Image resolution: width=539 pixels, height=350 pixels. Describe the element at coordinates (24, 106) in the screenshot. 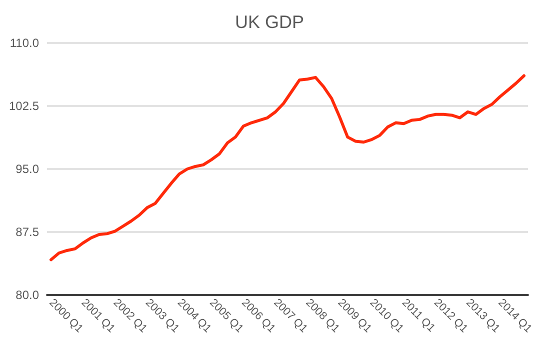

I see `y-tick-label: 102.5` at that location.